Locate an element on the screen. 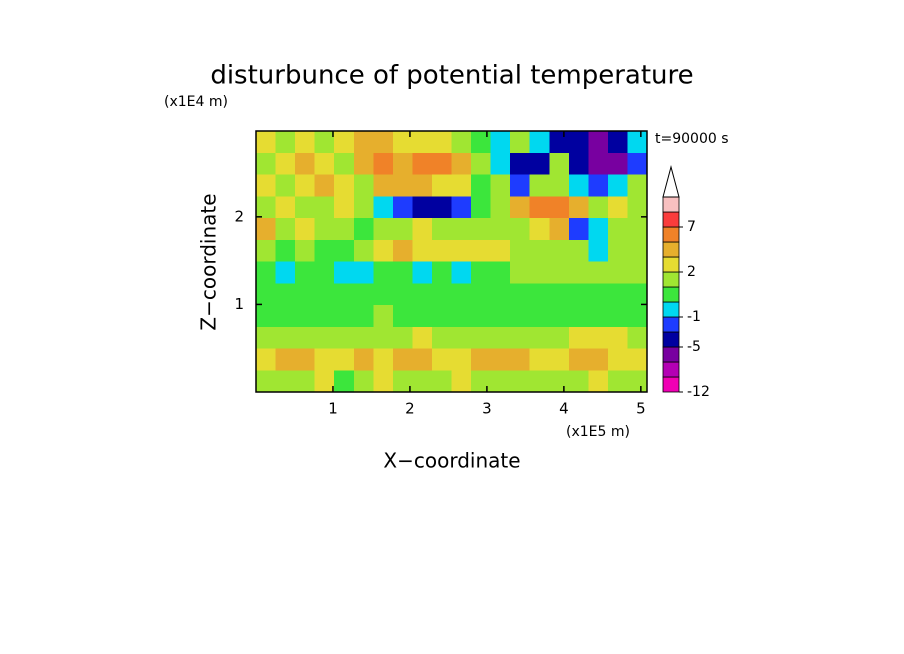 The image size is (904, 654). chart-title: disturbunce of potential temperature is located at coordinates (451, 76).